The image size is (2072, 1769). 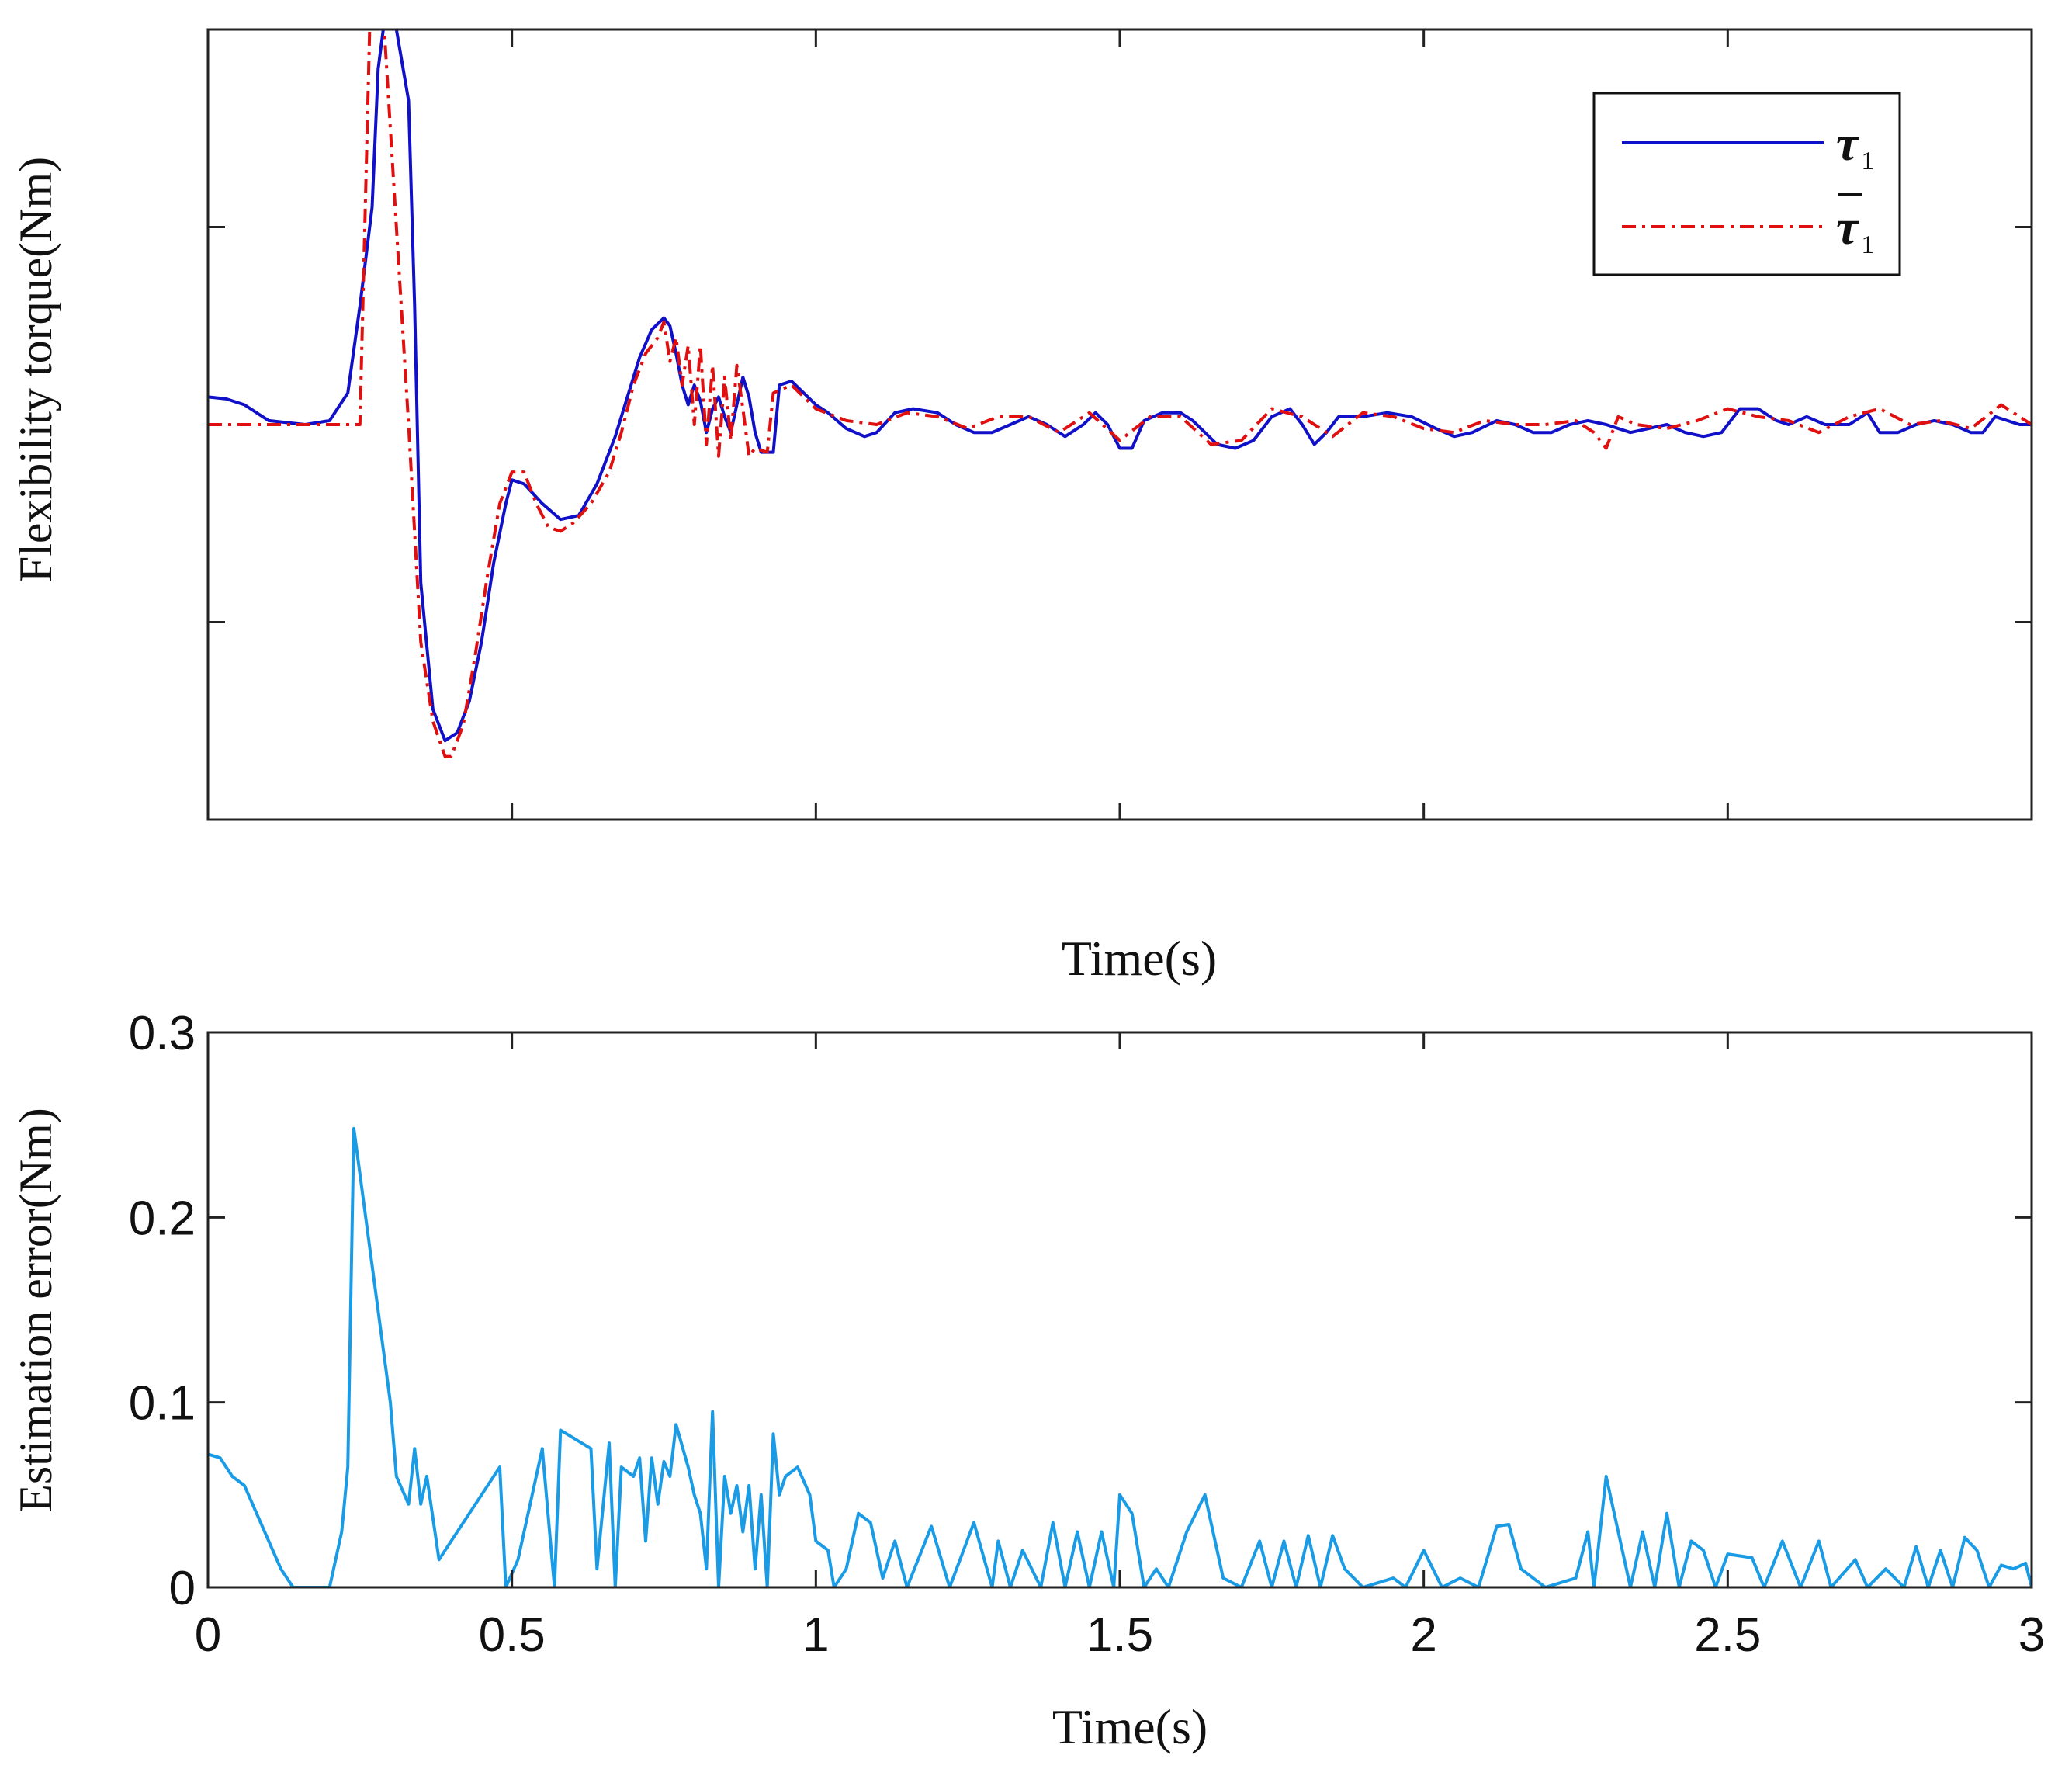 I want to click on bottom-x-tick-label-3: 1.5, so click(x=1119, y=1635).